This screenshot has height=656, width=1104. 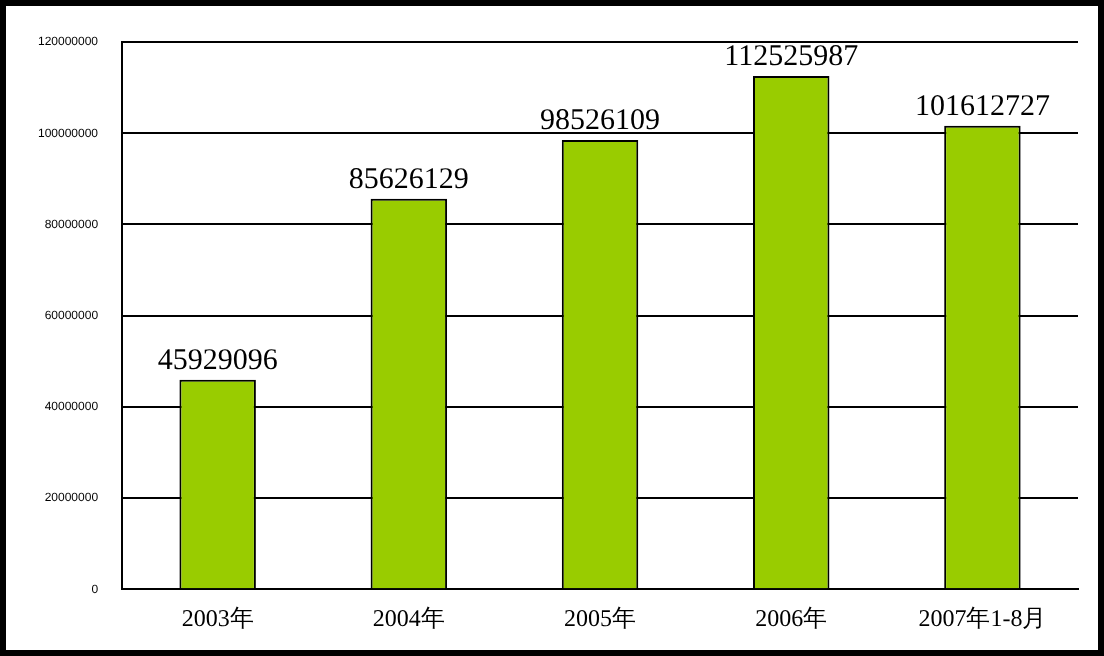 I want to click on x-tick-label: 2006年, so click(x=791, y=617).